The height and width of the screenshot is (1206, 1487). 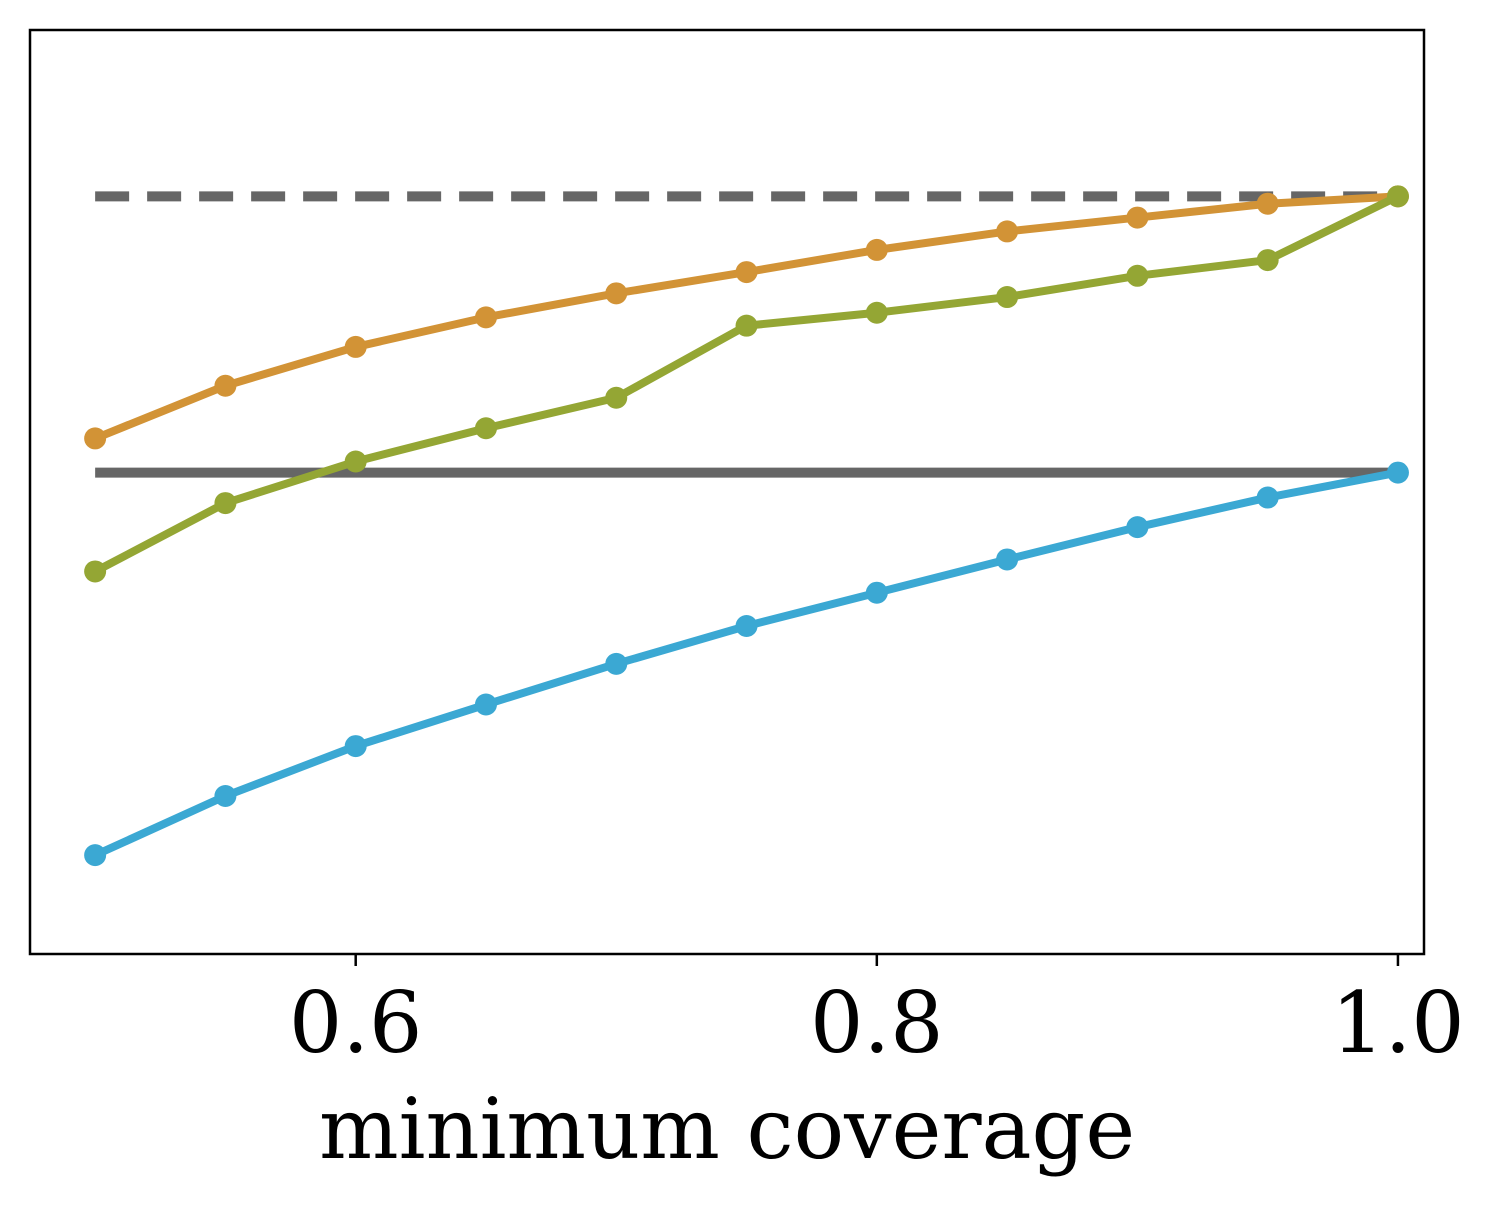 I want to click on x-tick-label: 1.0, so click(x=1398, y=1023).